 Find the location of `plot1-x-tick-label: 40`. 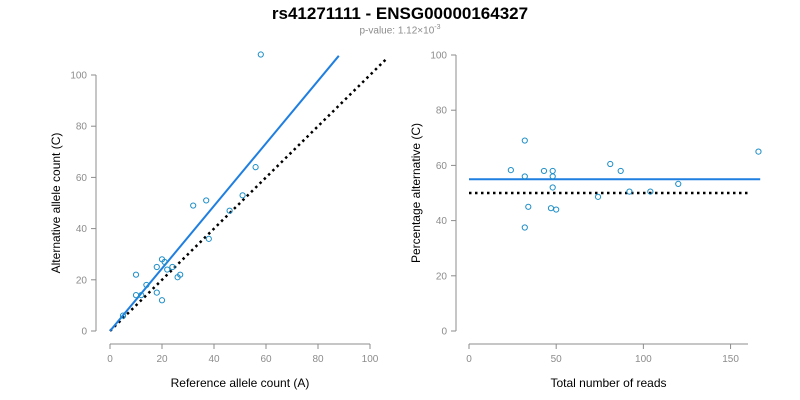

plot1-x-tick-label: 40 is located at coordinates (214, 359).